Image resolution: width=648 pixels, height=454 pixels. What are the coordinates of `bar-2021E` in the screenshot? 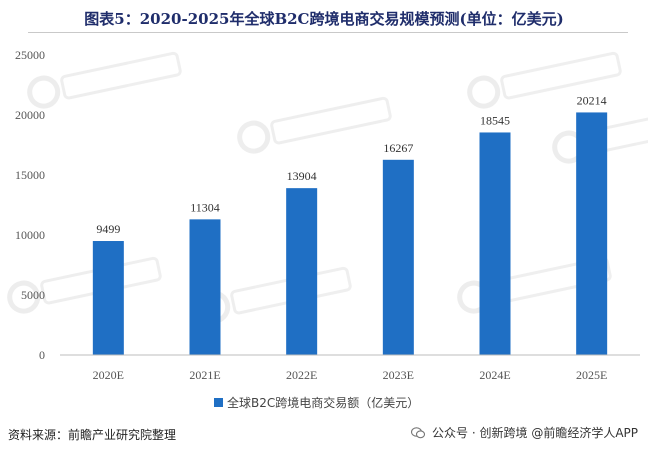 It's located at (205, 287).